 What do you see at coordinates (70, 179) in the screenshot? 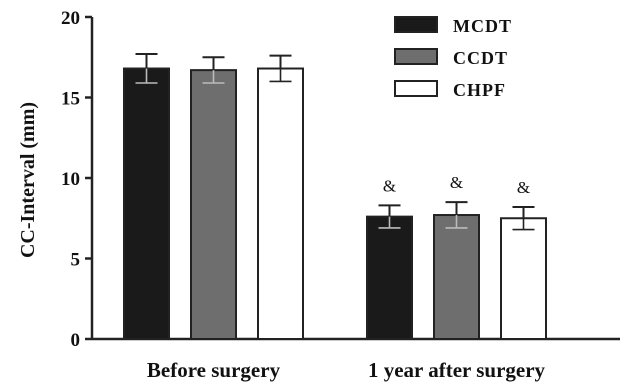
I see `y-tick-label: 10` at bounding box center [70, 179].